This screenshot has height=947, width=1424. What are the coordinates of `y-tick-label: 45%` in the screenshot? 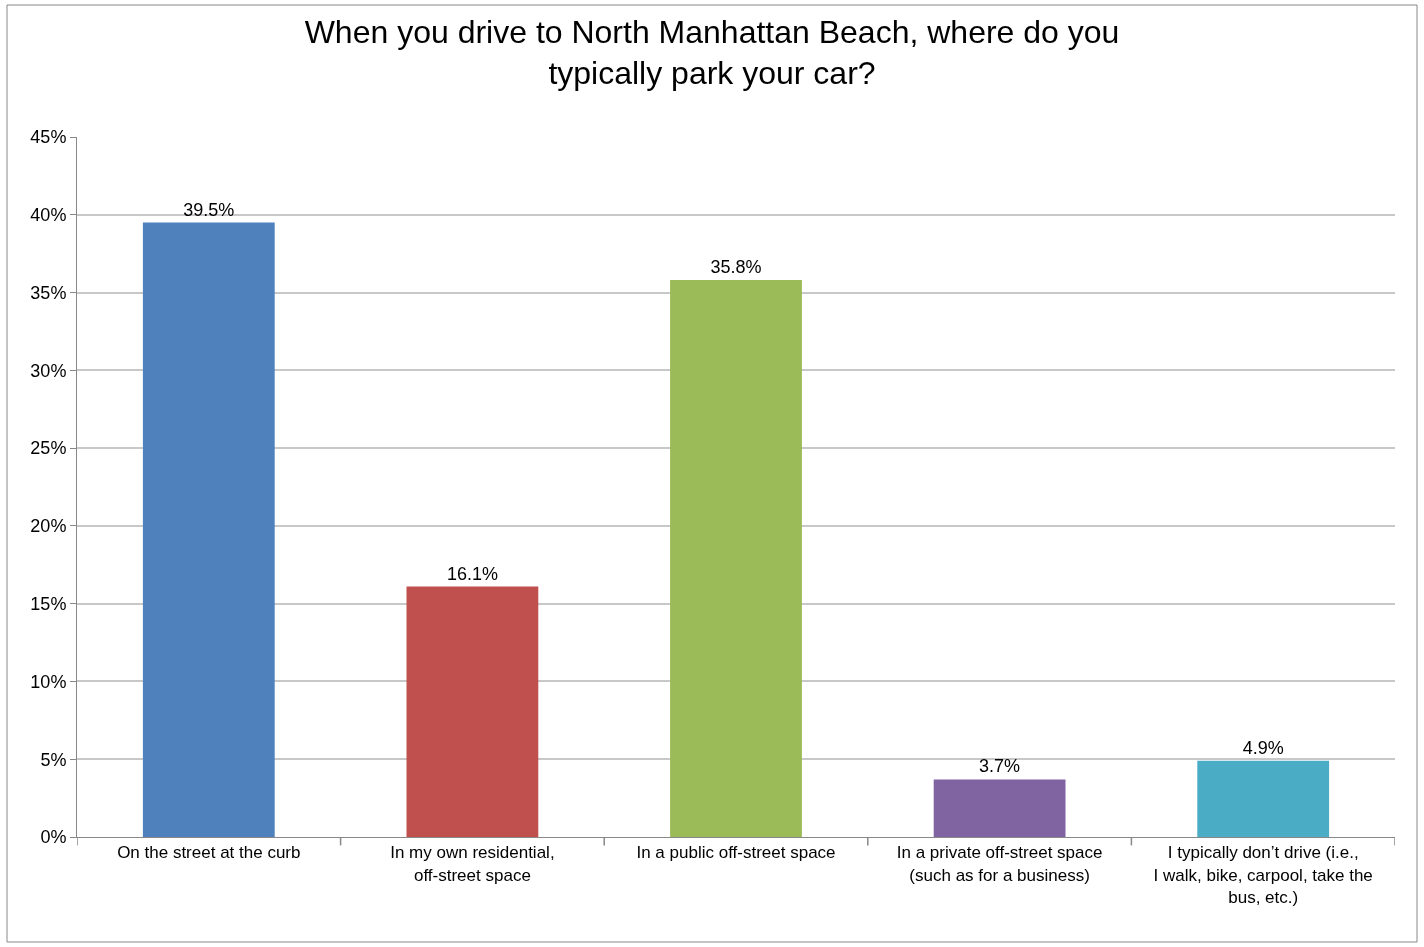 It's located at (48, 137).